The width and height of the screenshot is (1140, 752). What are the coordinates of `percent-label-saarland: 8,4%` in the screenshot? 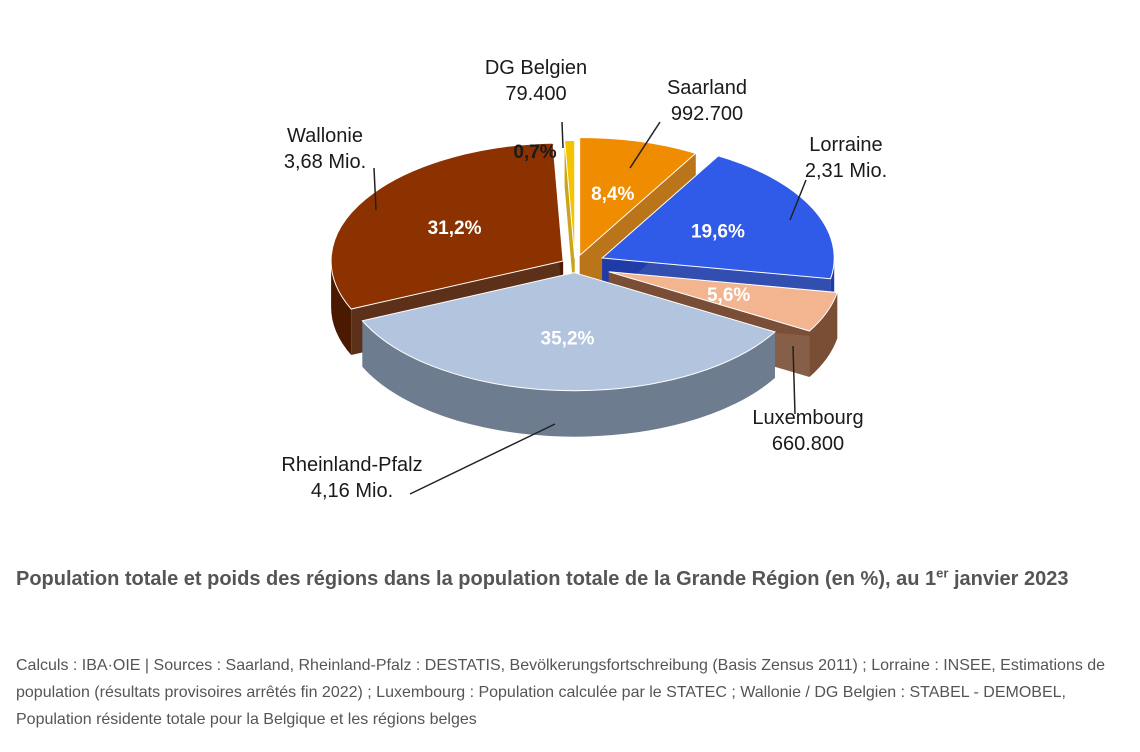 It's located at (612, 194).